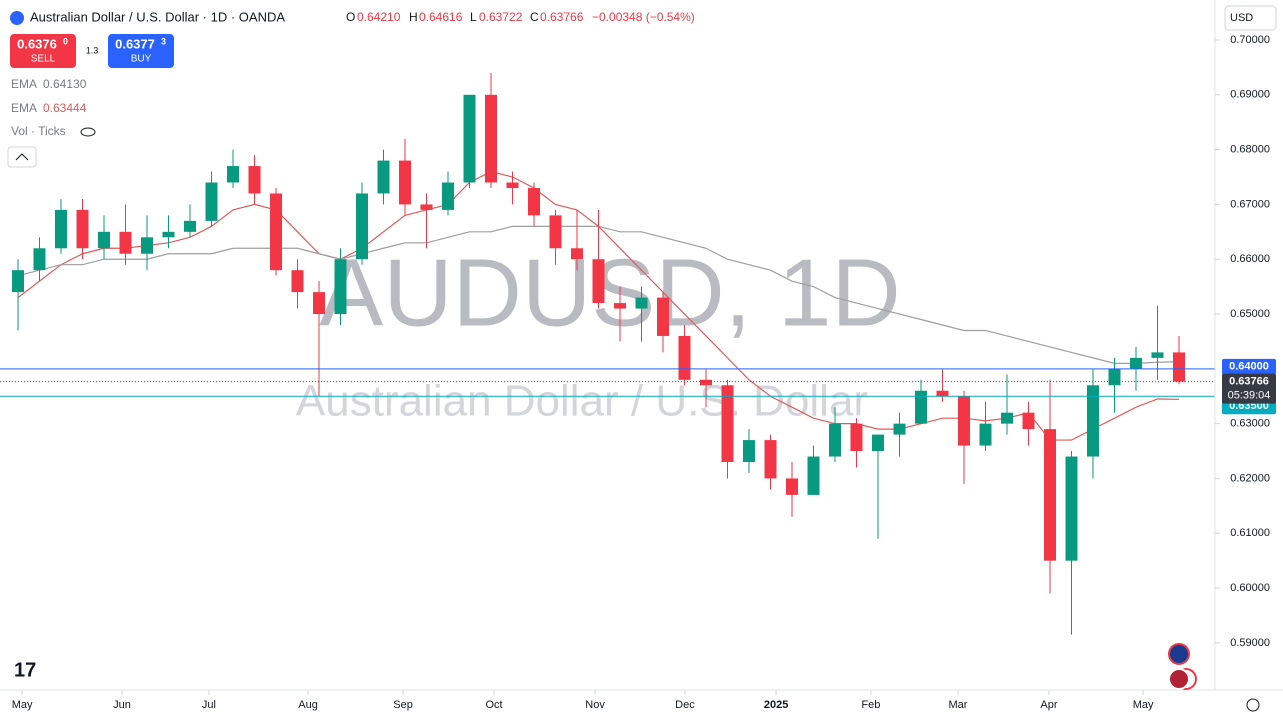 The width and height of the screenshot is (1283, 717). What do you see at coordinates (1250, 314) in the screenshot?
I see `y-tick-label: 0.65000` at bounding box center [1250, 314].